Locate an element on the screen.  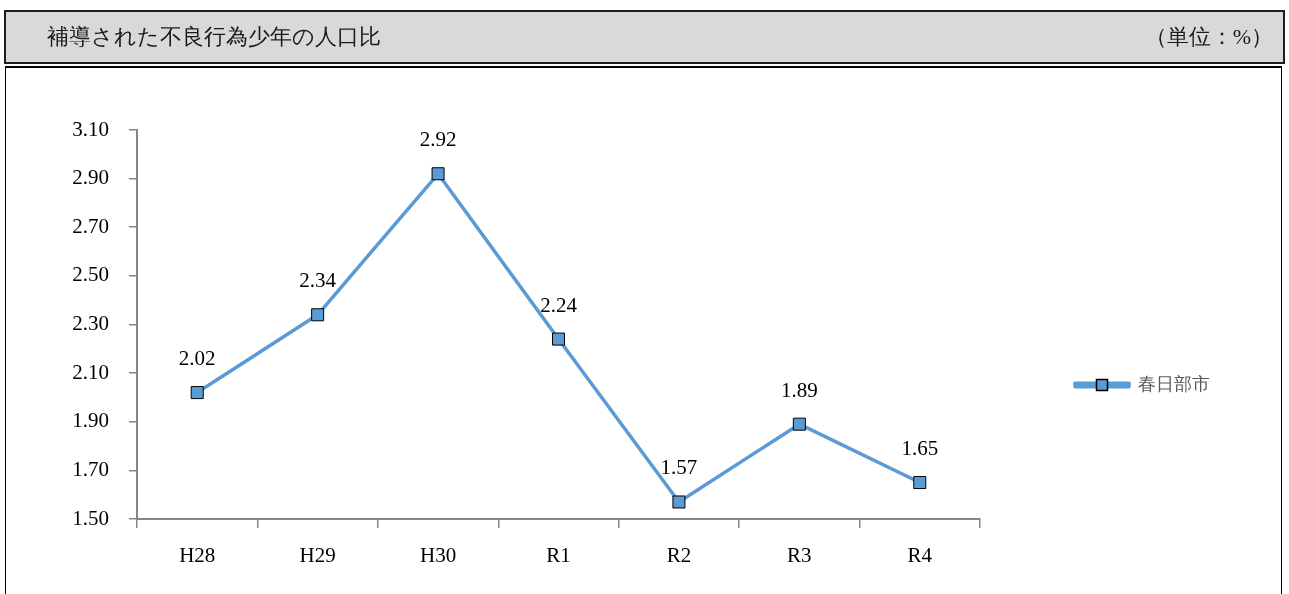
data-label: 2.24 is located at coordinates (559, 304).